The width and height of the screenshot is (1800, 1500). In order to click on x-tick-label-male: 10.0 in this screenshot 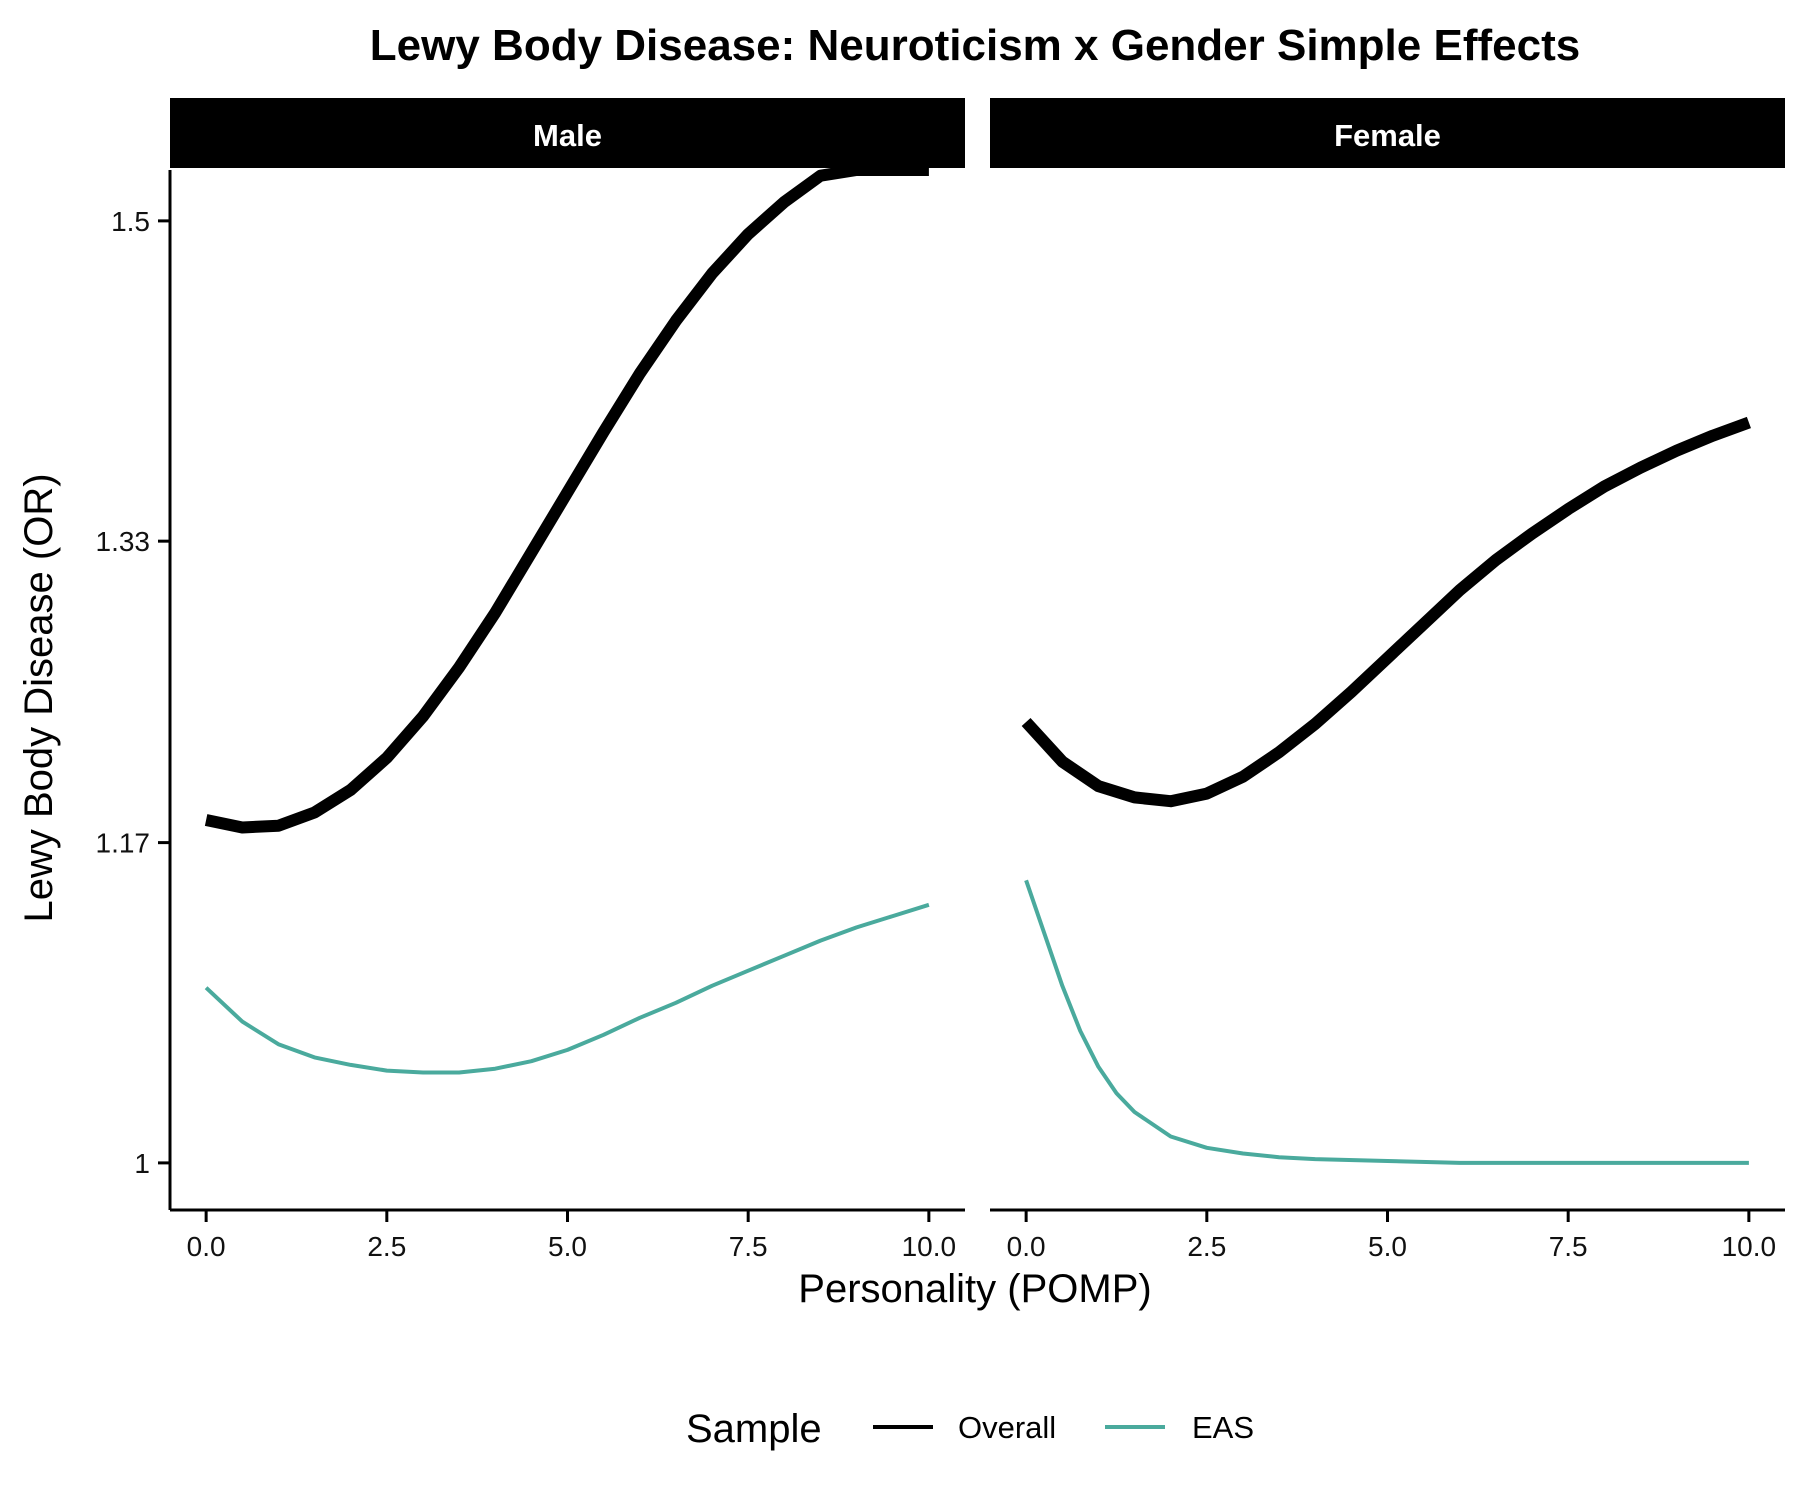, I will do `click(929, 1246)`.